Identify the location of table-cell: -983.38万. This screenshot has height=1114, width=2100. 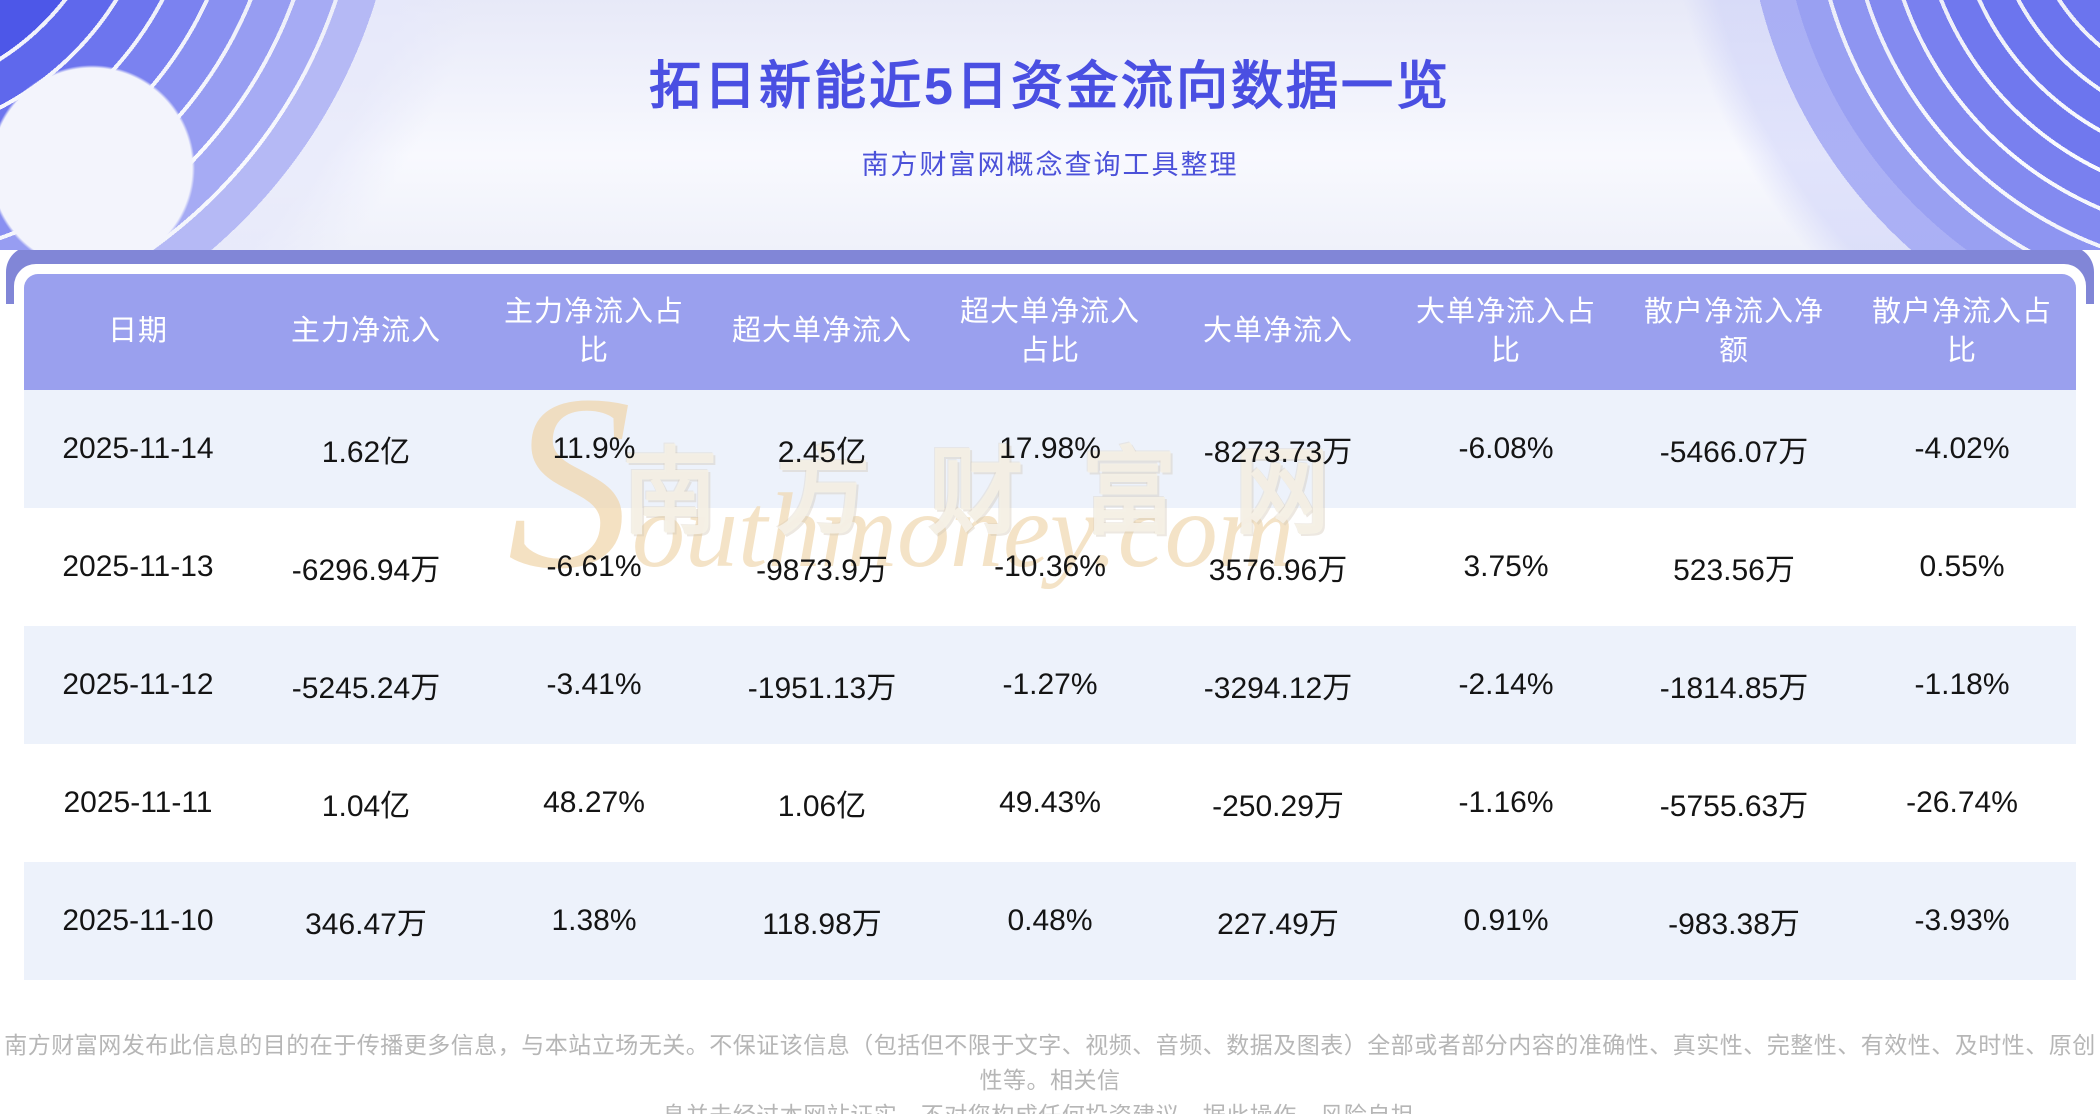
(1734, 924).